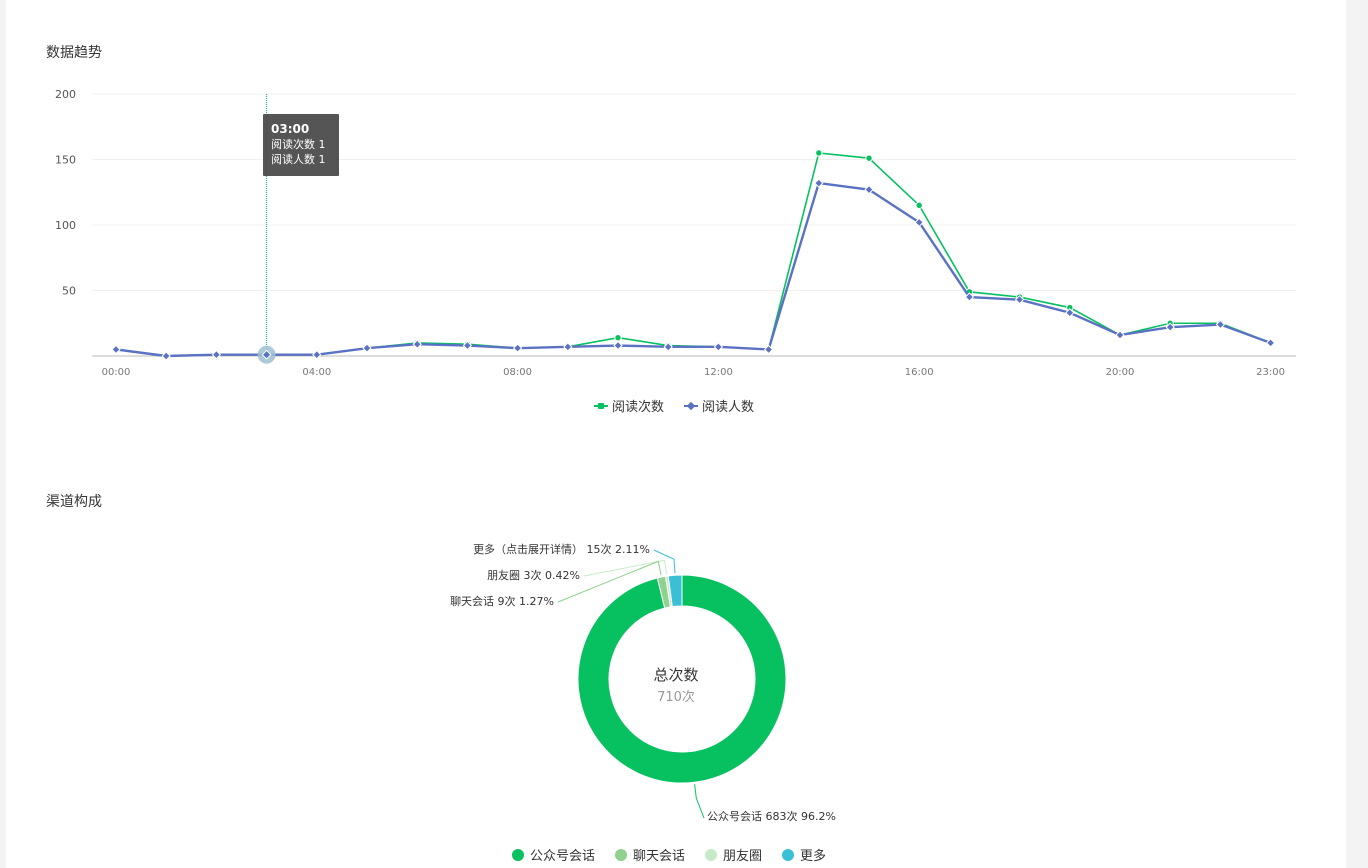 The image size is (1368, 868). Describe the element at coordinates (502, 601) in the screenshot. I see `label-chat: 聊天会话 9次 1.27%` at that location.